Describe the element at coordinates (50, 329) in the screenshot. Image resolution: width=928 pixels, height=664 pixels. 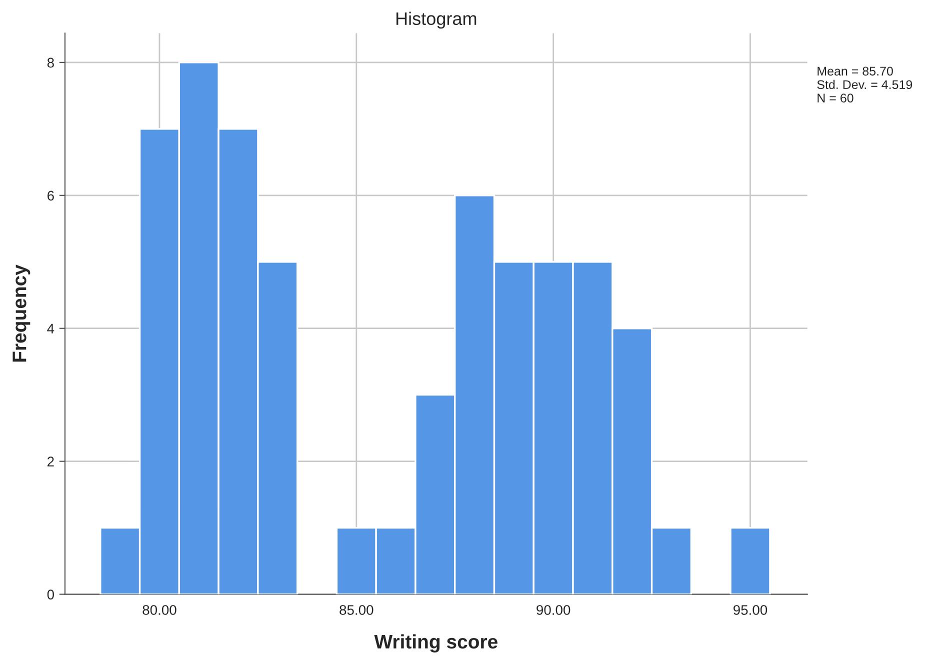
I see `y-tick-label: 4` at that location.